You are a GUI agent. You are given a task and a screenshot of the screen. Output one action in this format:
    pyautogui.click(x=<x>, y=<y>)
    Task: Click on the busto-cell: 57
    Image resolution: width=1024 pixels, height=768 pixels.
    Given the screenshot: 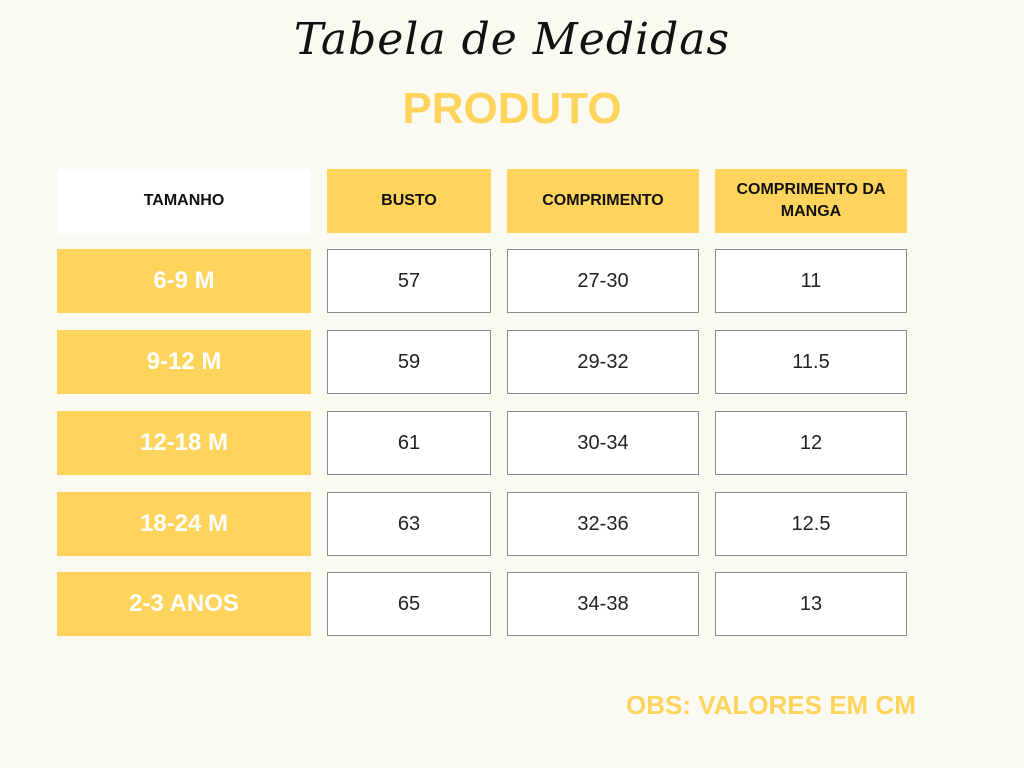 What is the action you would take?
    pyautogui.click(x=409, y=281)
    